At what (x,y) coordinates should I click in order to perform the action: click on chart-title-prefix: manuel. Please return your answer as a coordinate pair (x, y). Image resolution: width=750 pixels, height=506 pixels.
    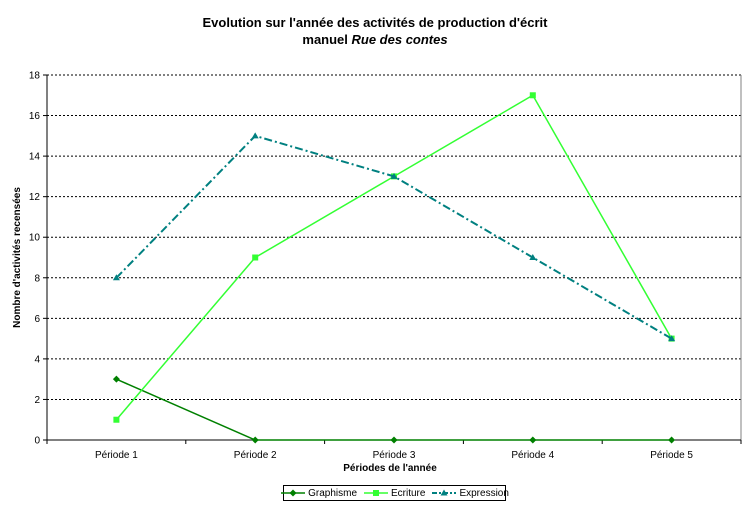
    Looking at the image, I should click on (327, 39).